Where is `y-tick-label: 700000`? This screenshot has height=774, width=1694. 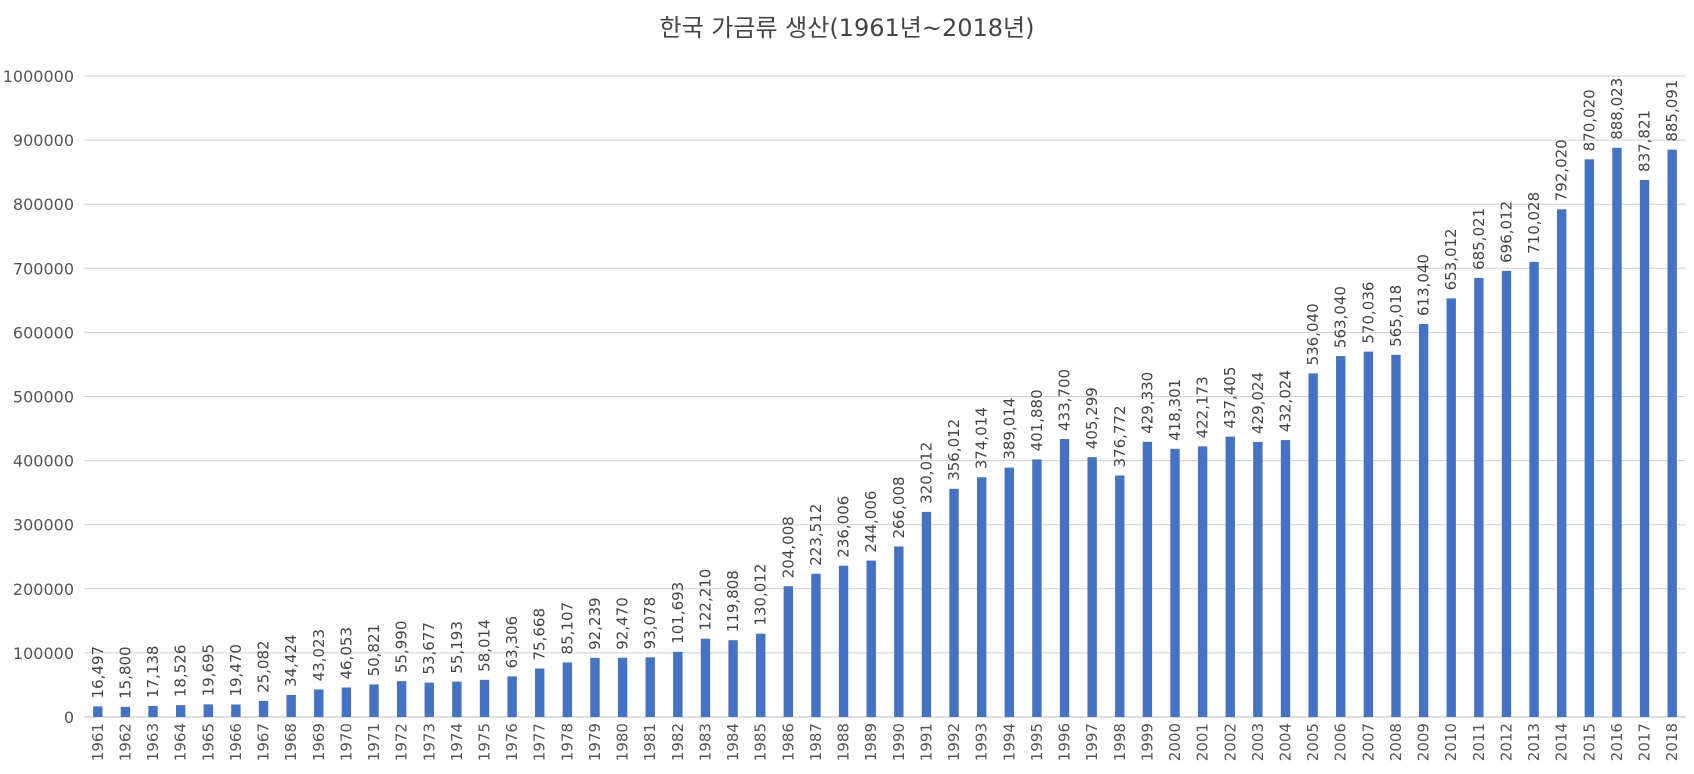
y-tick-label: 700000 is located at coordinates (43, 268).